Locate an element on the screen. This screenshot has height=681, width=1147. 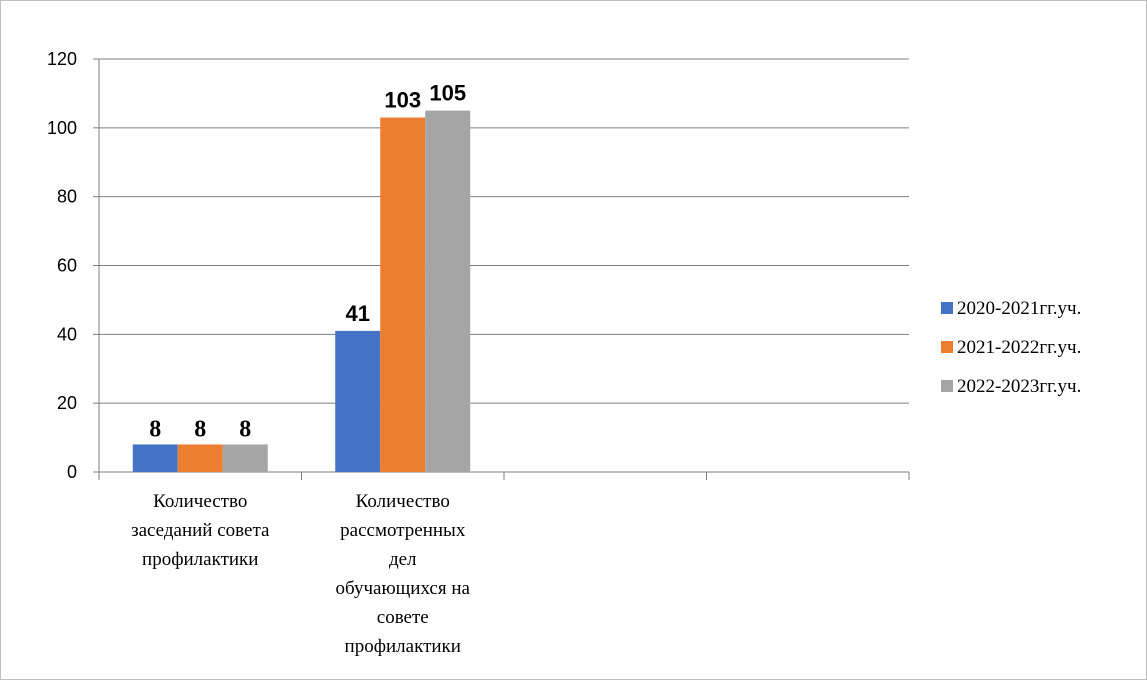
category-label: дел is located at coordinates (403, 559).